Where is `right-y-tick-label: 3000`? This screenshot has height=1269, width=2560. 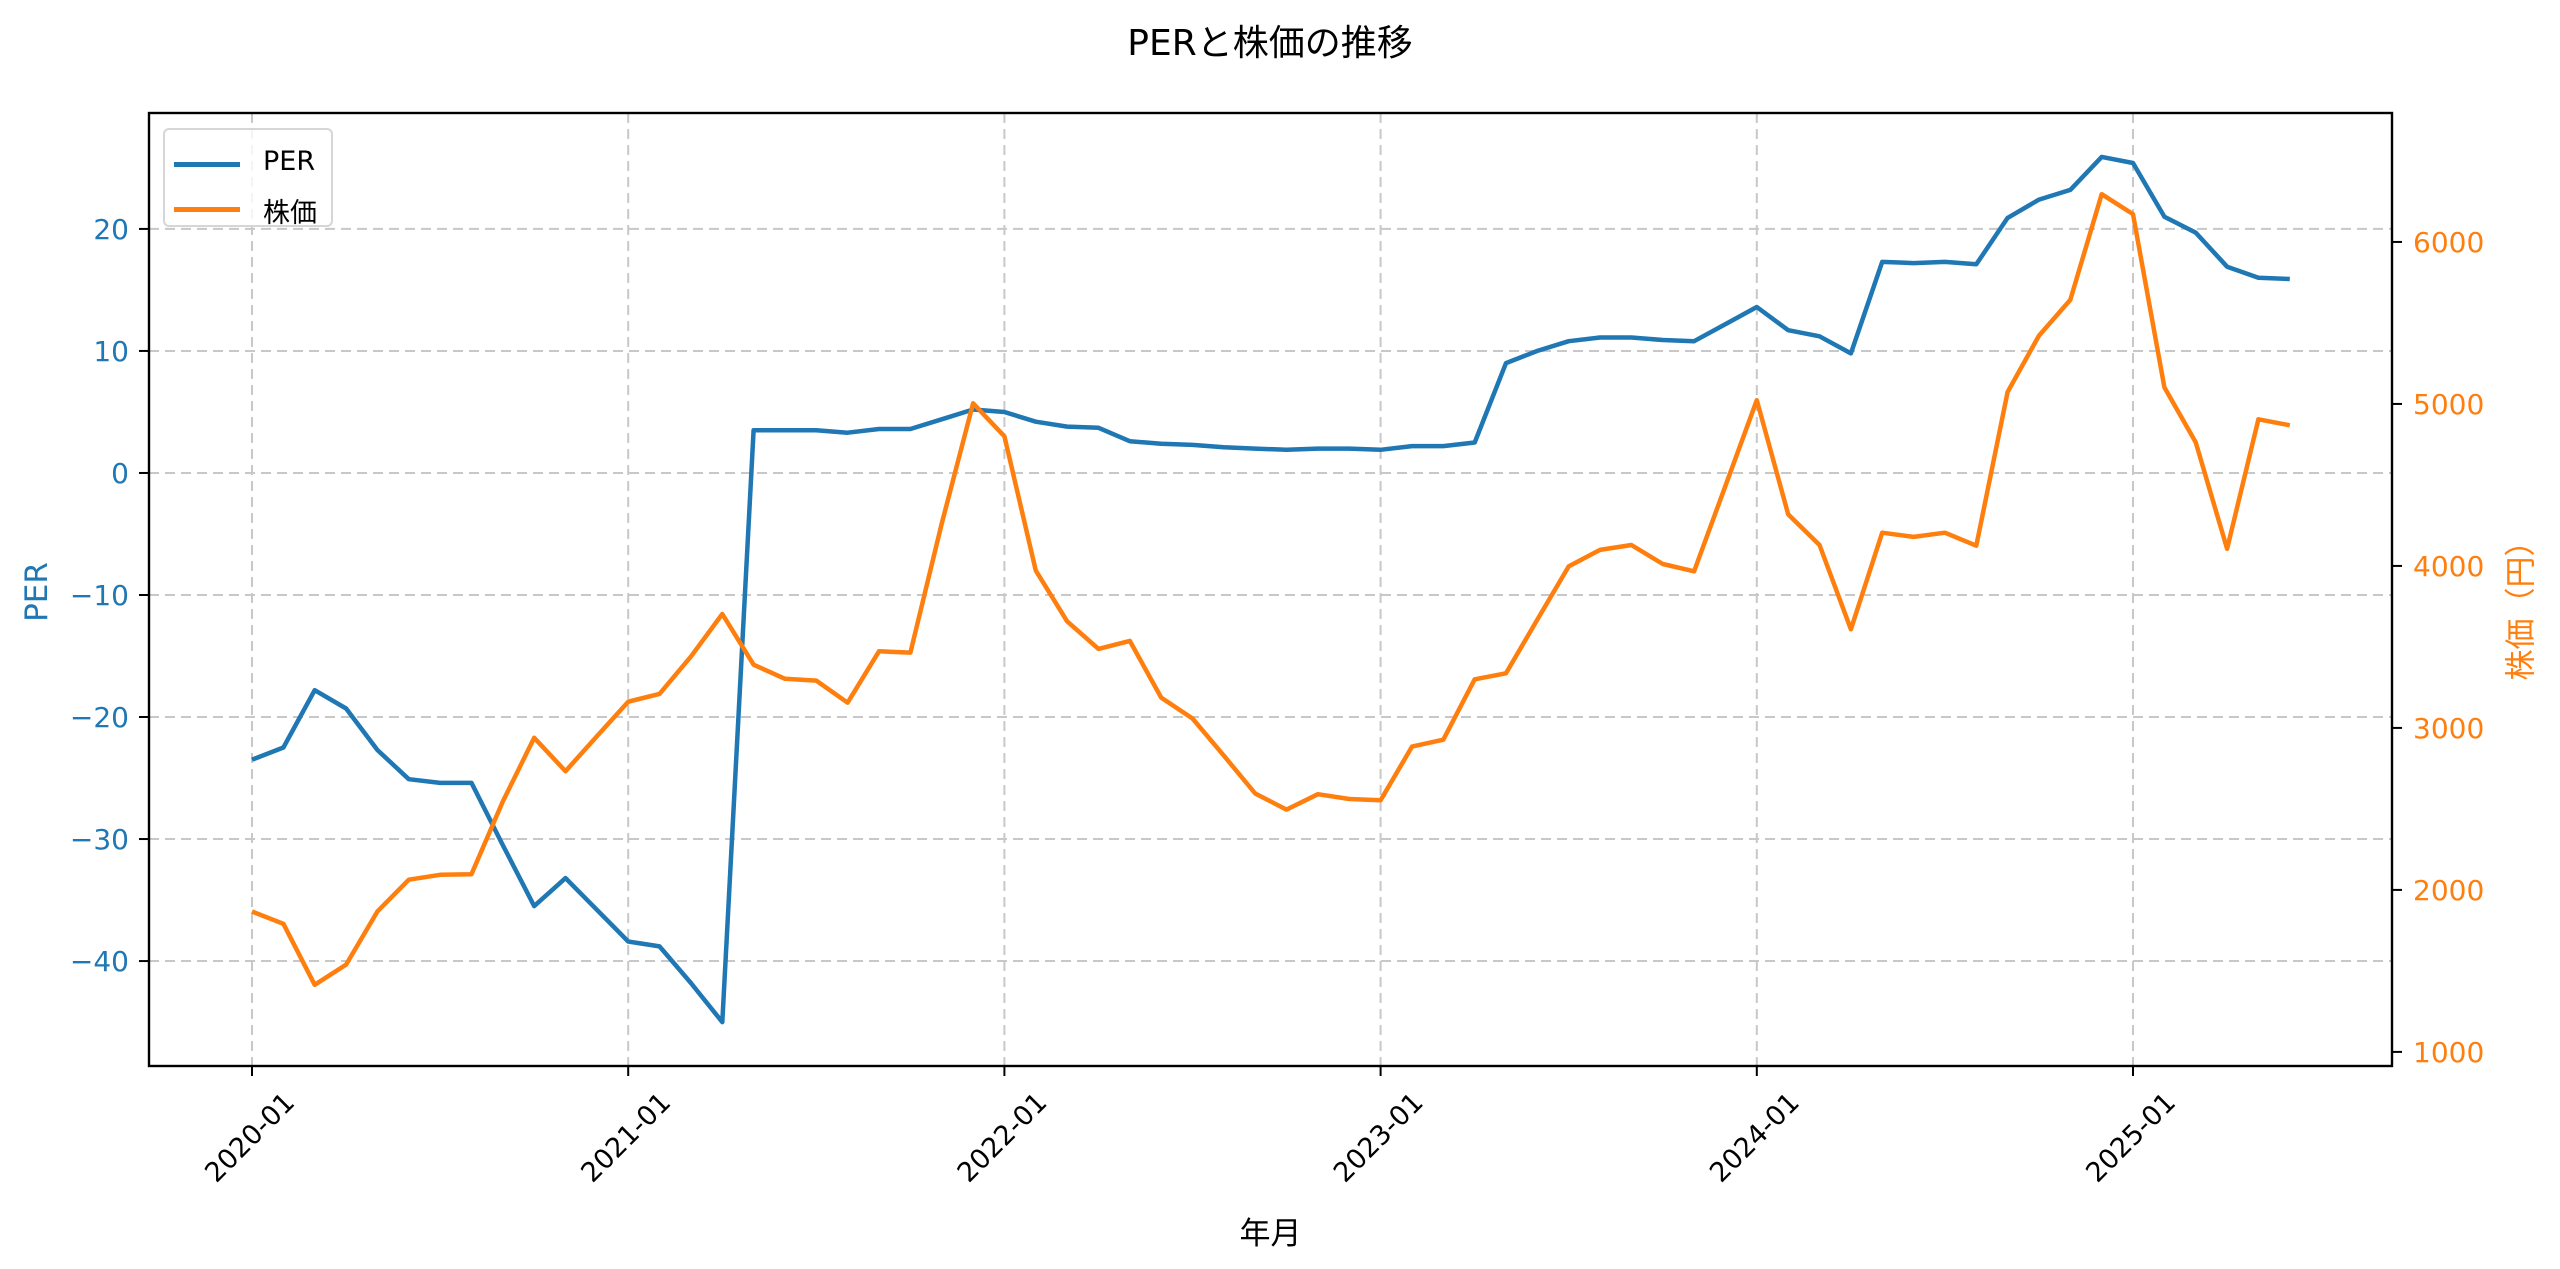 right-y-tick-label: 3000 is located at coordinates (2448, 728).